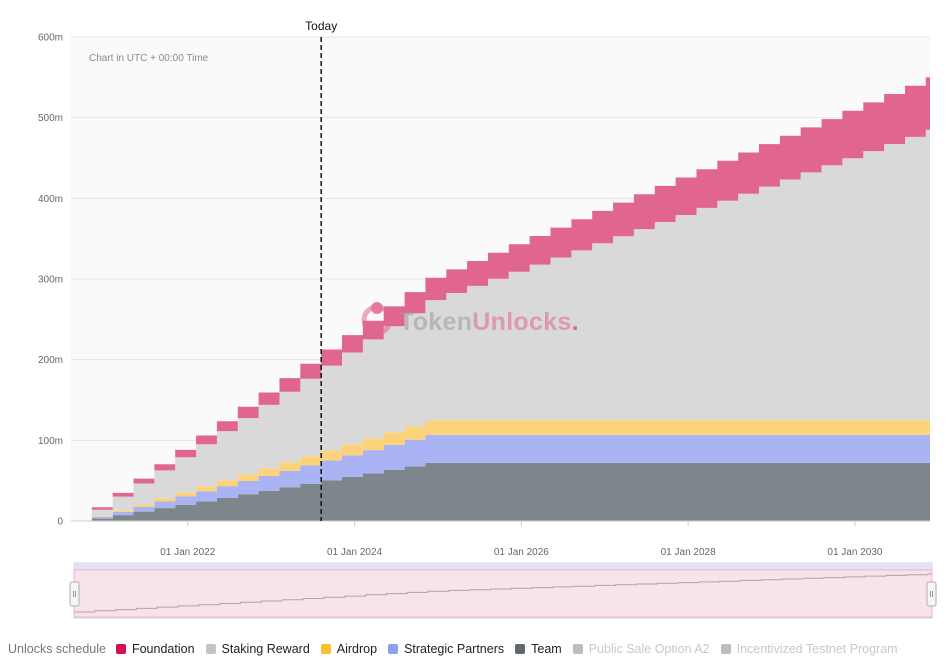  What do you see at coordinates (321, 26) in the screenshot?
I see `today-marker-label: Today` at bounding box center [321, 26].